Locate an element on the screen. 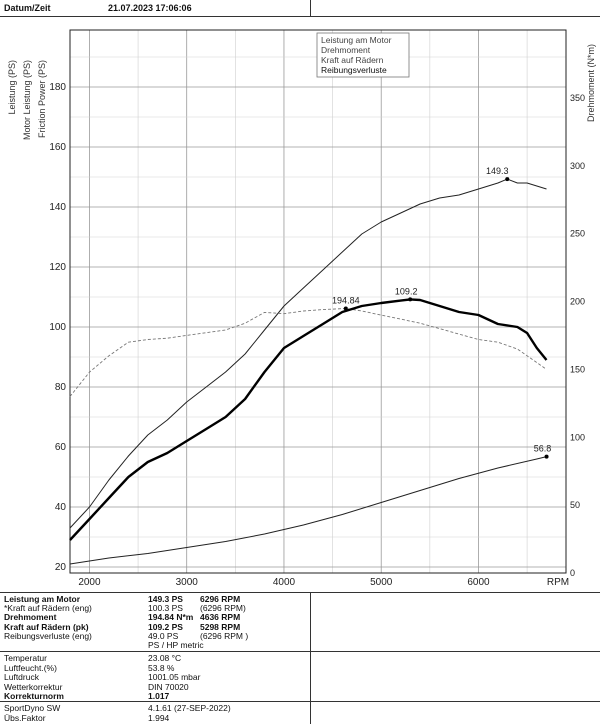 Image resolution: width=600 pixels, height=724 pixels. header-bar: Datum/Zeit 21.07.2023 17:06:06 is located at coordinates (300, 8).